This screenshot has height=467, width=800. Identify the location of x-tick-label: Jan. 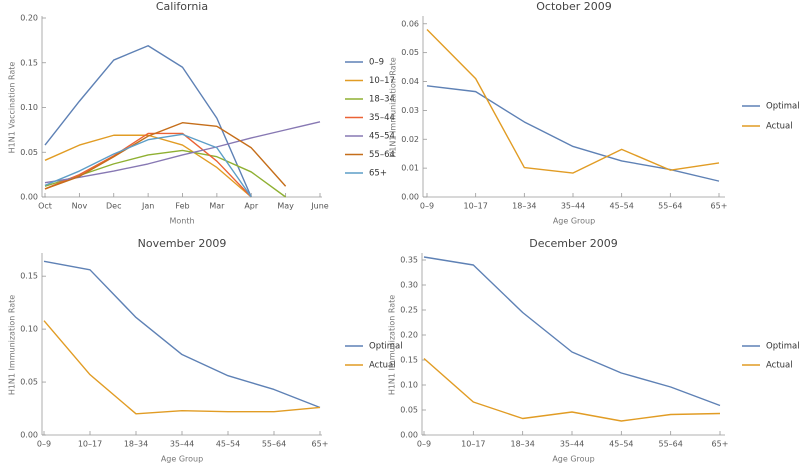
(147, 206).